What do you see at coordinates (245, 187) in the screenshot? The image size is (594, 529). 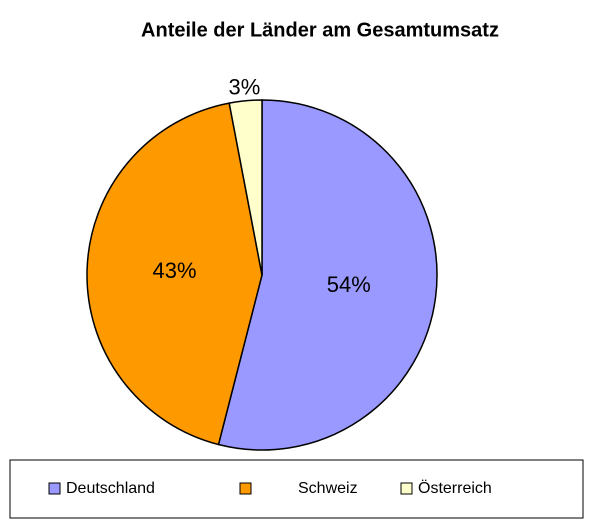 I see `pie-slice` at bounding box center [245, 187].